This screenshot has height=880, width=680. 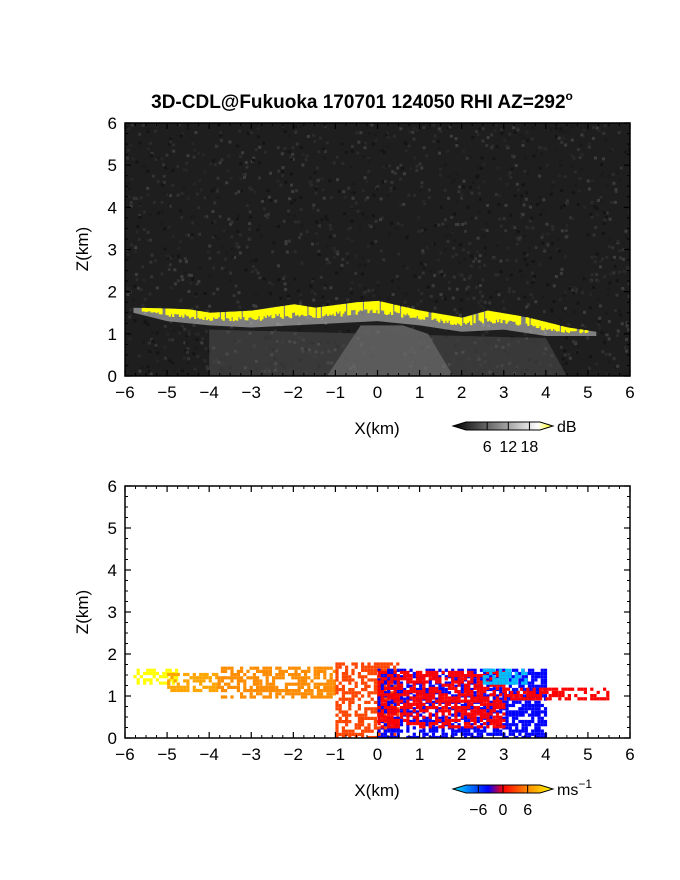 I want to click on backscatter-colorbar-tick-label: 12, so click(x=508, y=447).